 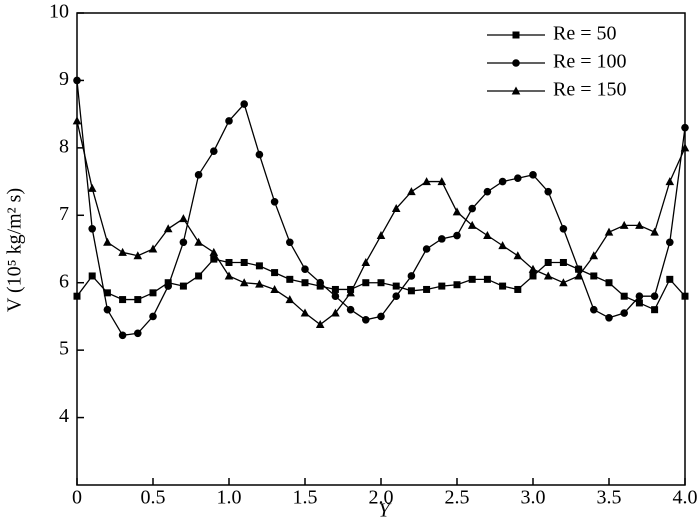 What do you see at coordinates (590, 90) in the screenshot?
I see `legend-label: Re = 150` at bounding box center [590, 90].